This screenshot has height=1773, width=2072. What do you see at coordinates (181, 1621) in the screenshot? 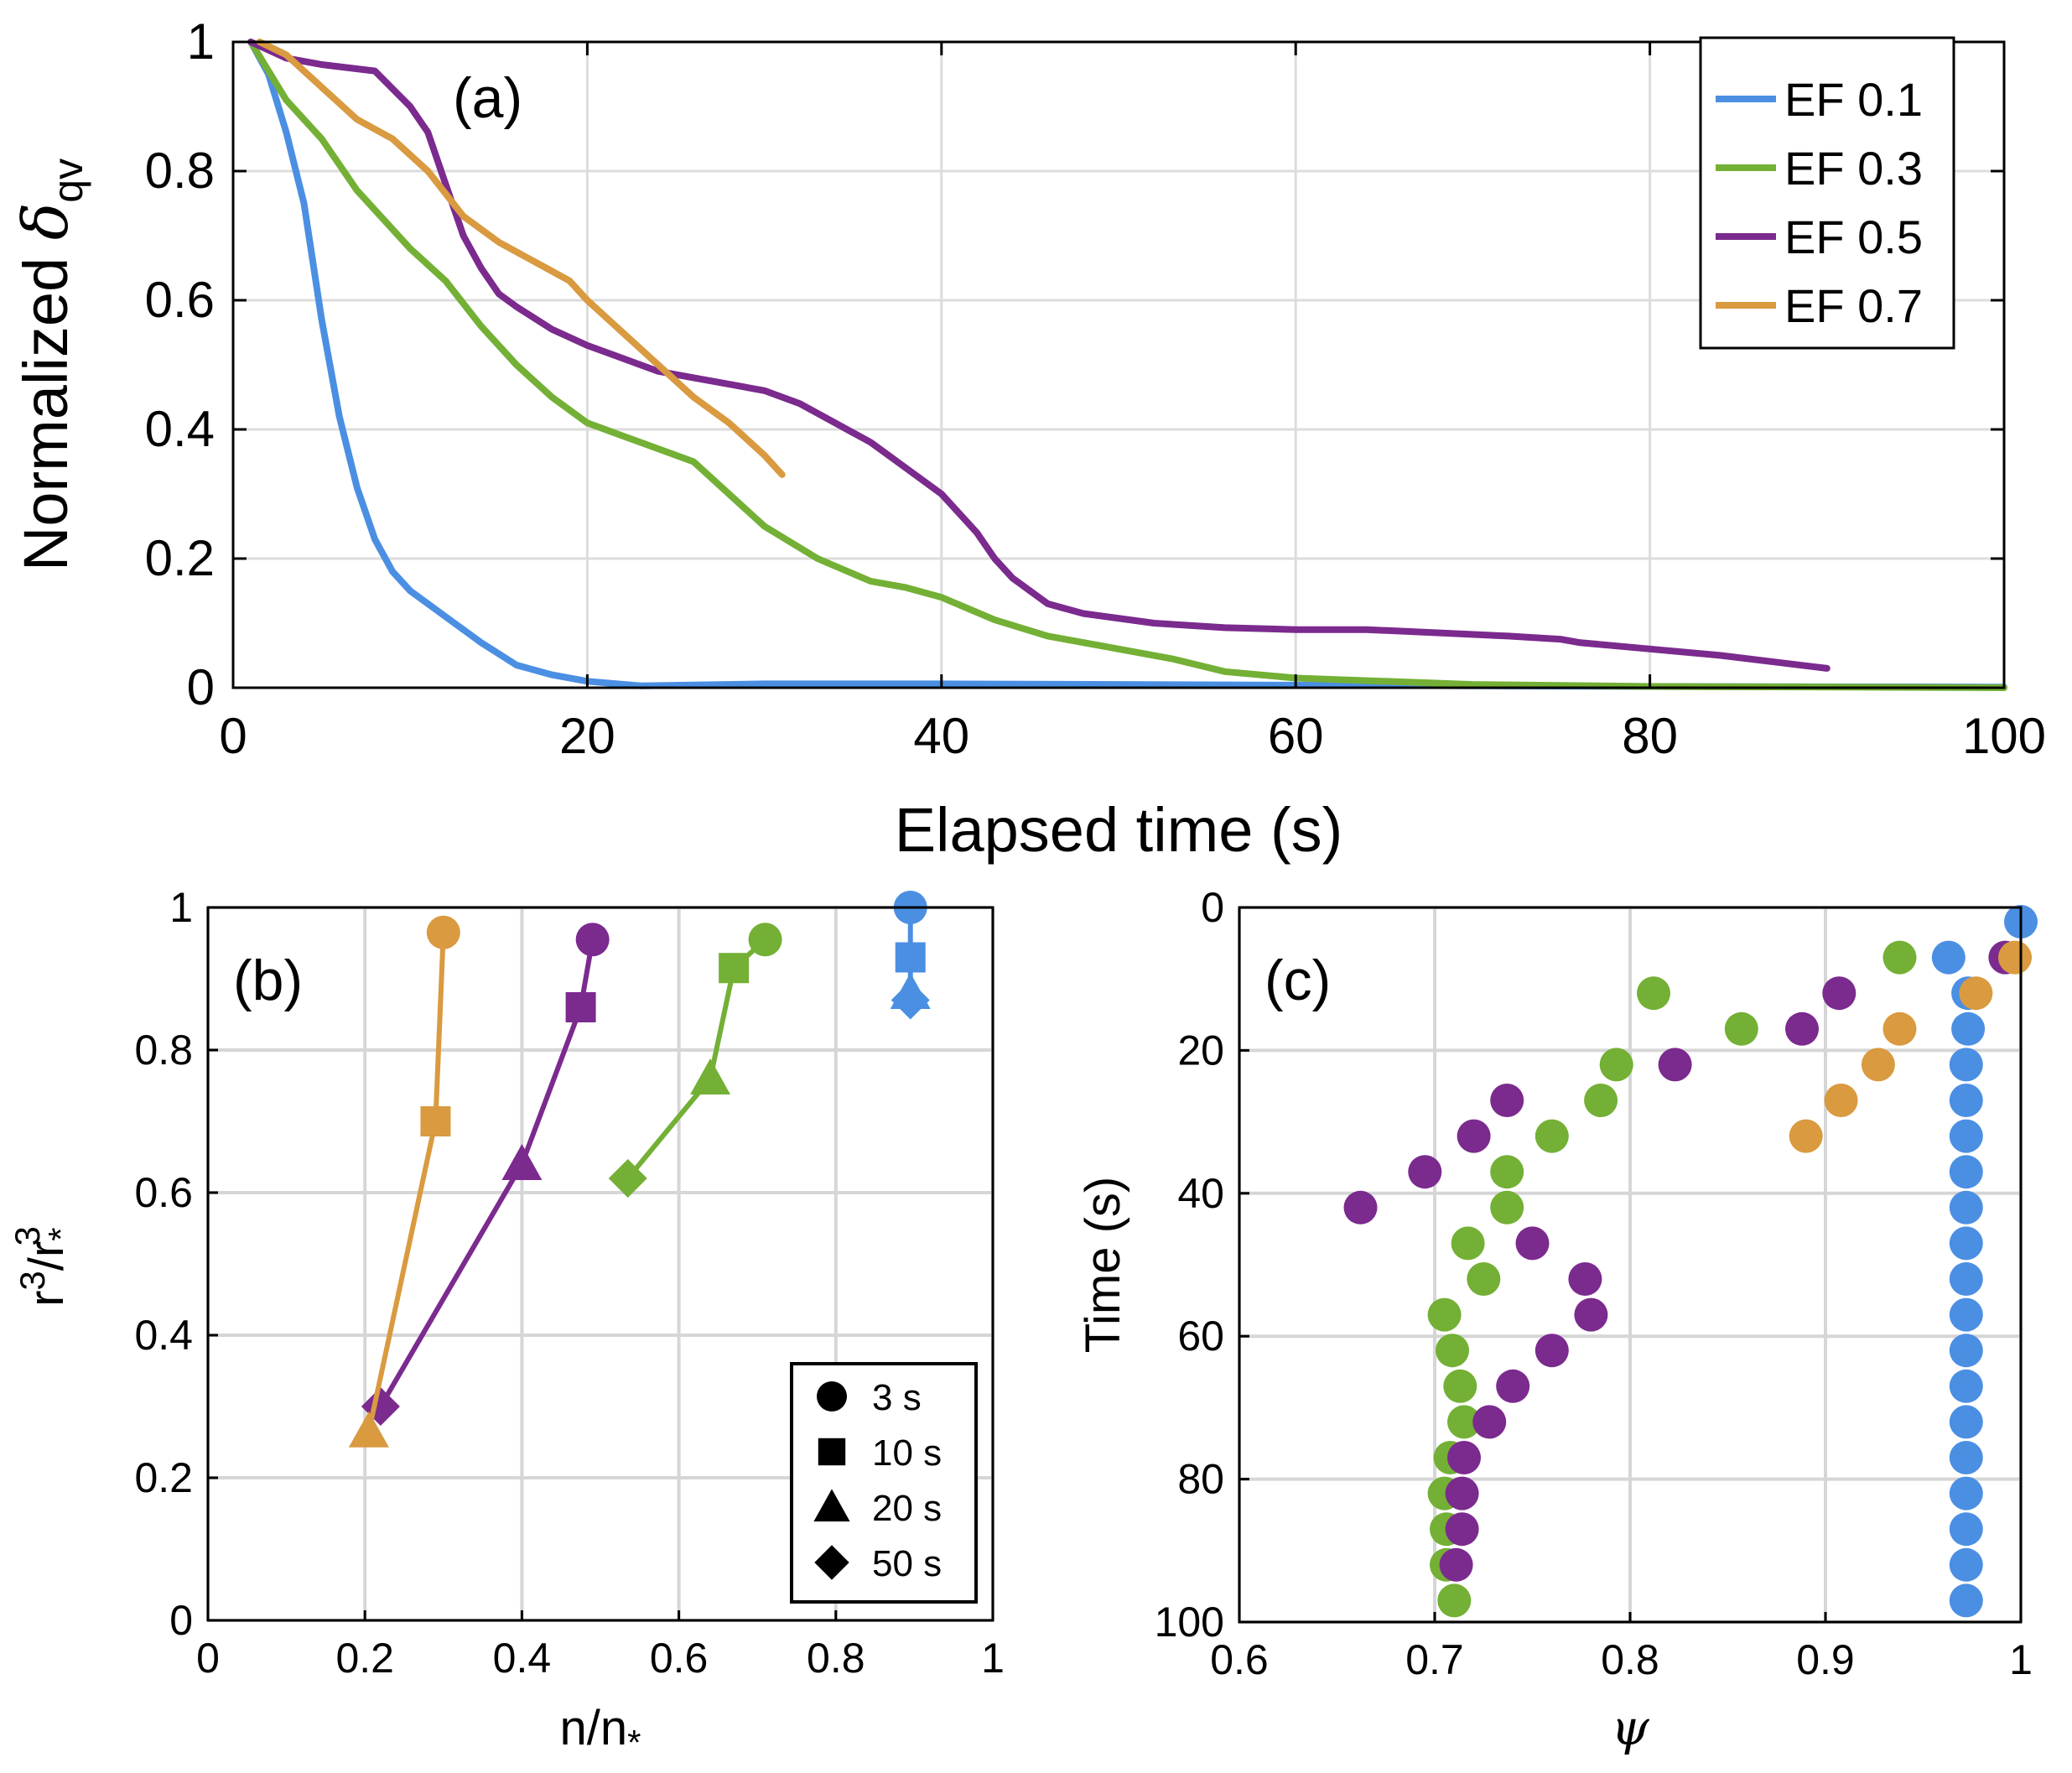
I see `panel-b-ytick-label: 0` at bounding box center [181, 1621].